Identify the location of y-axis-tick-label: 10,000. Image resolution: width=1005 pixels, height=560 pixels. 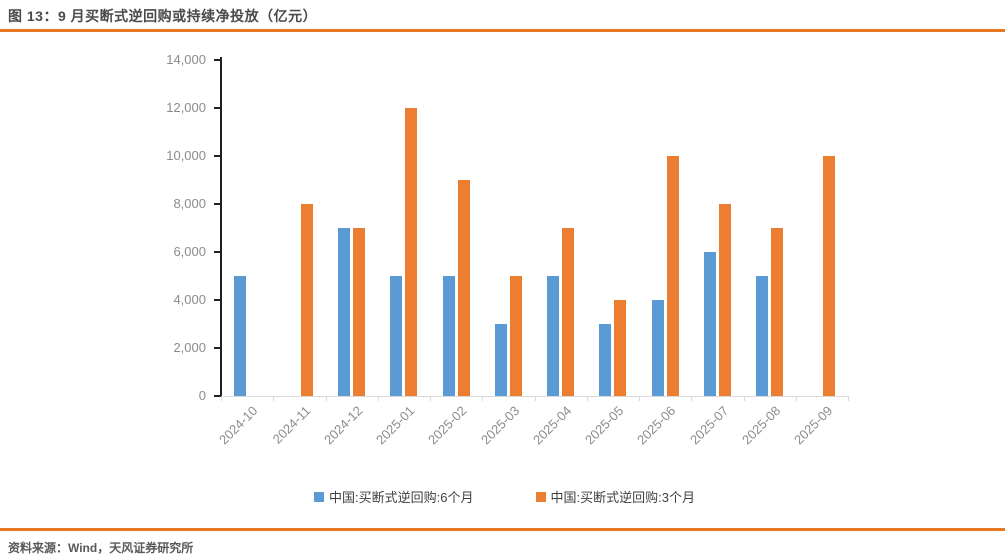
(186, 155).